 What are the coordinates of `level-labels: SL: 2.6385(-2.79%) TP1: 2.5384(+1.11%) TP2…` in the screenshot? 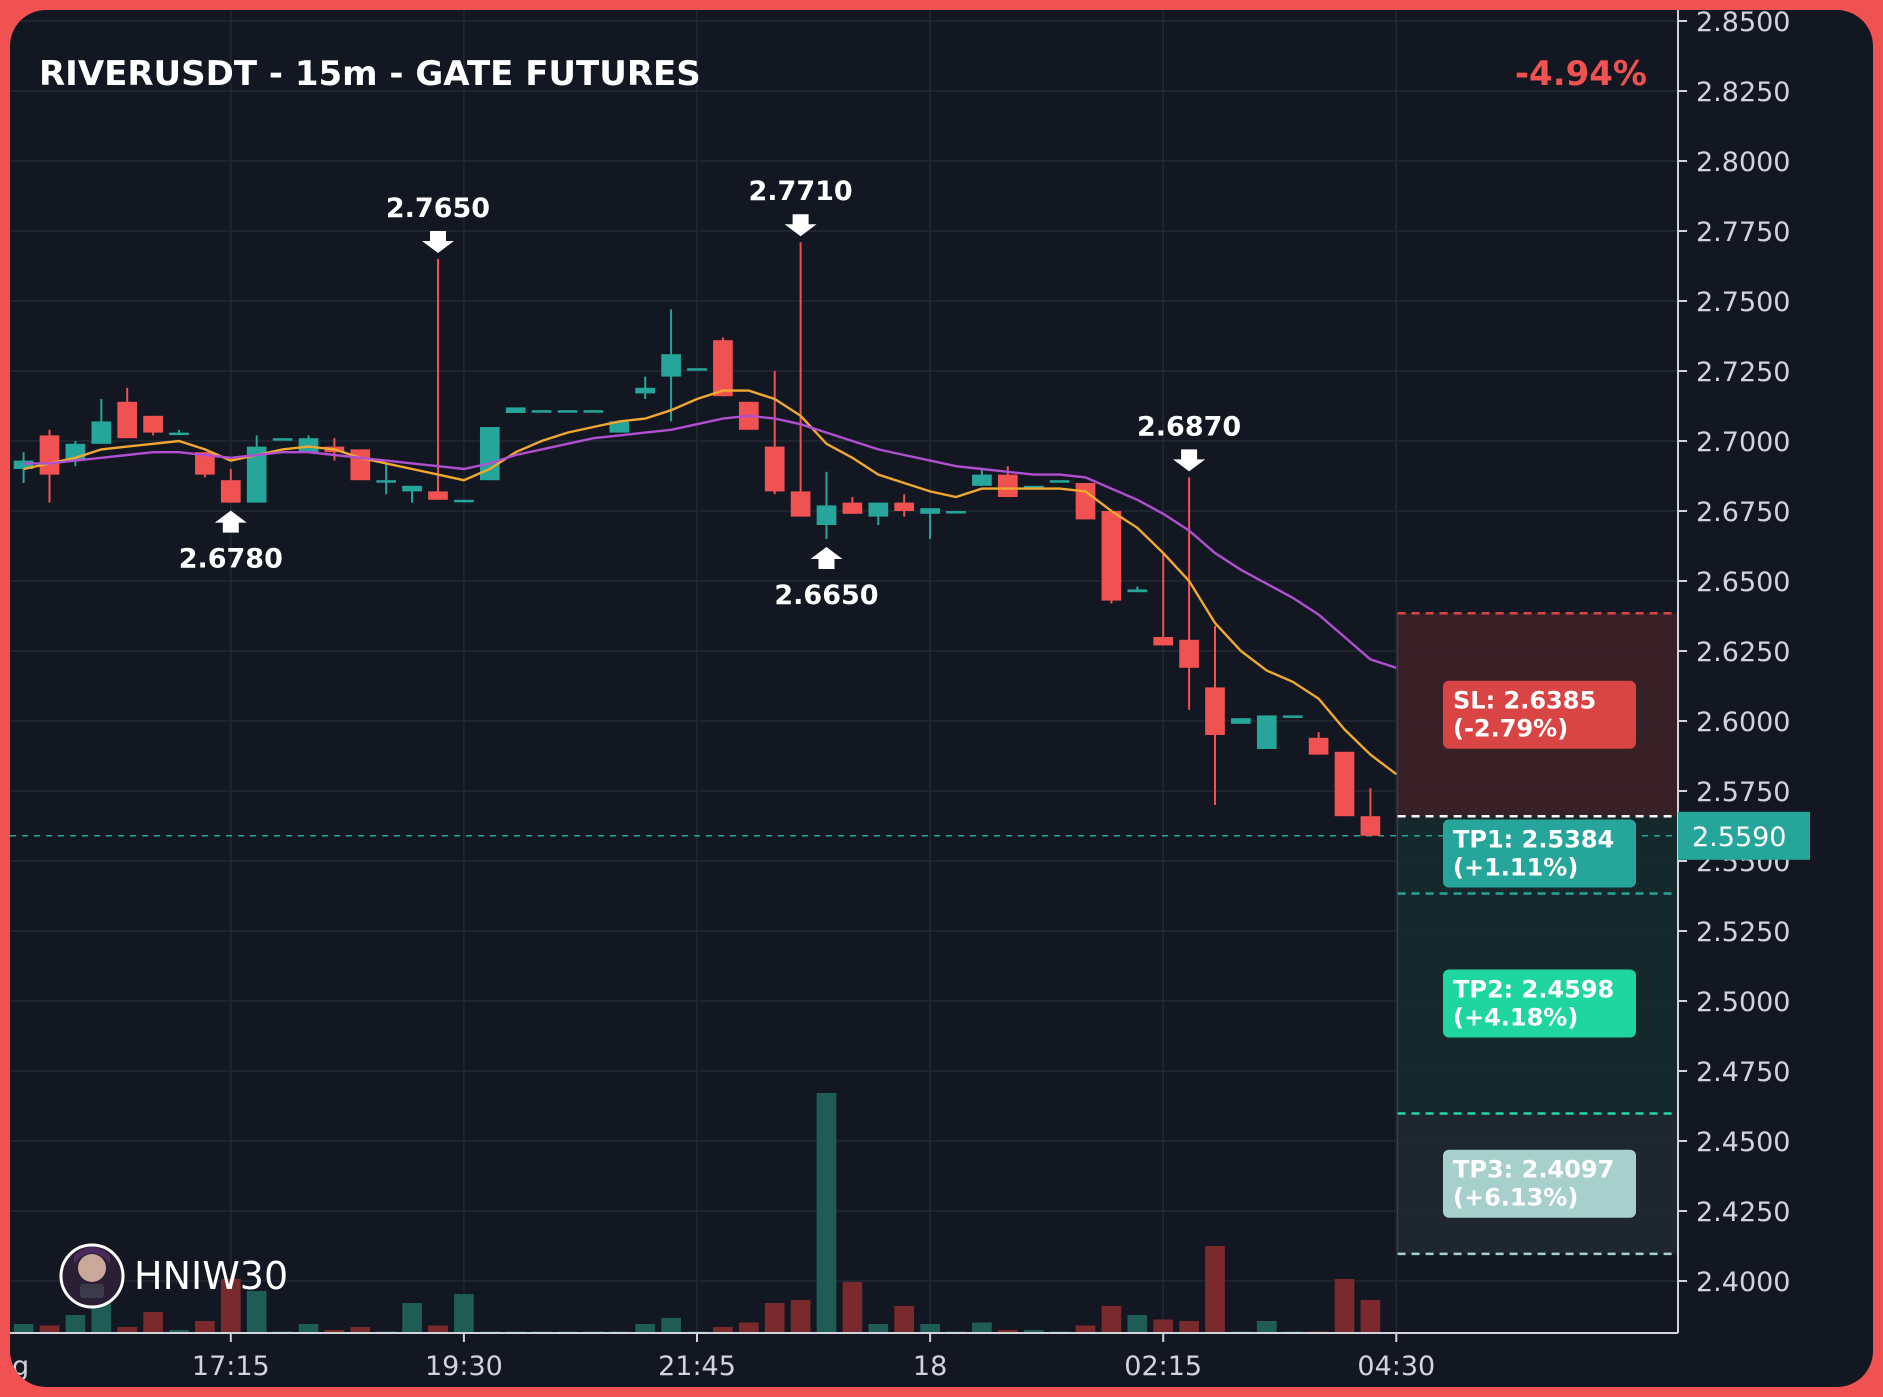 It's located at (1539, 949).